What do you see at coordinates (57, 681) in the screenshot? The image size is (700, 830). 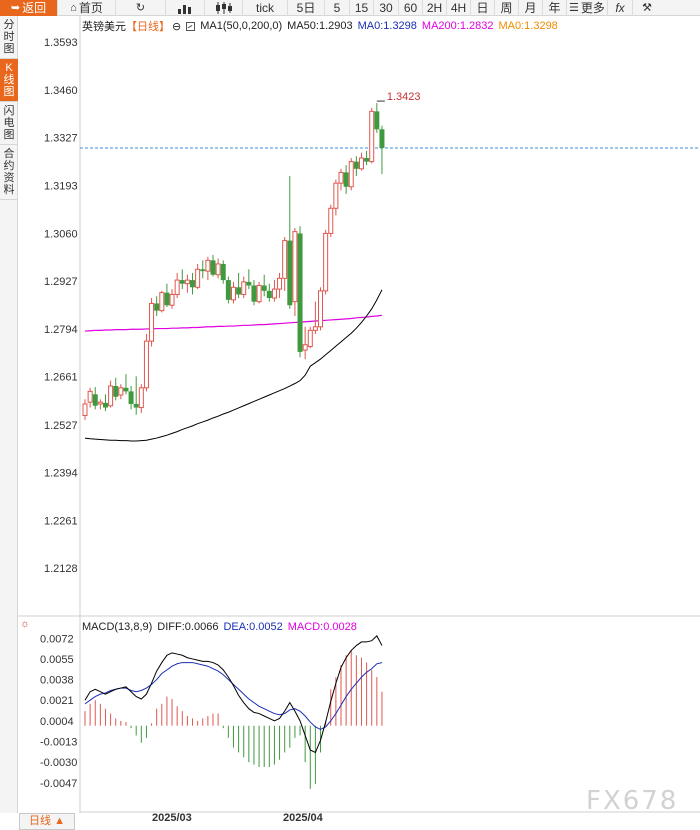 I see `macd-y-tick-label: 0.0038` at bounding box center [57, 681].